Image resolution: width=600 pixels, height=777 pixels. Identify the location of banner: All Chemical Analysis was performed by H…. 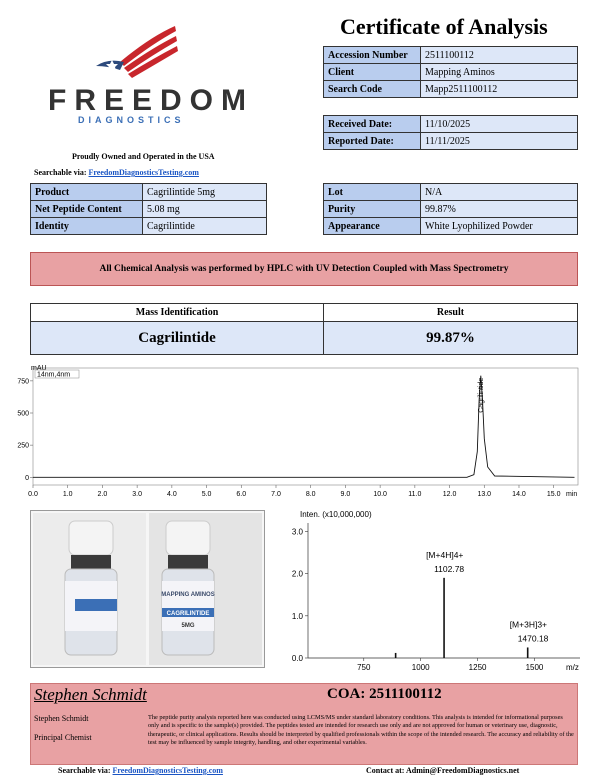
(304, 269).